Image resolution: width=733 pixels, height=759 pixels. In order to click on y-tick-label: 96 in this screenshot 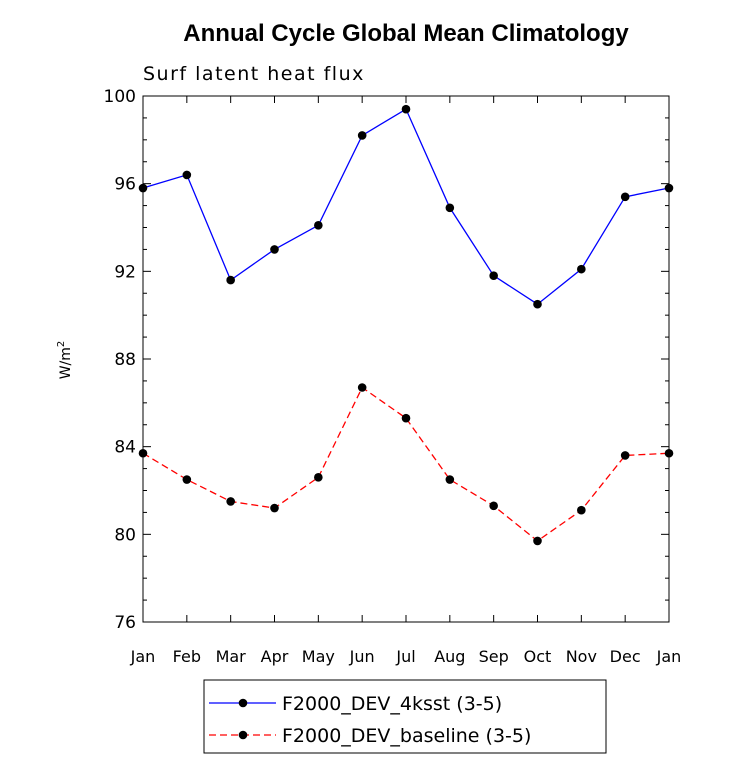, I will do `click(125, 185)`.